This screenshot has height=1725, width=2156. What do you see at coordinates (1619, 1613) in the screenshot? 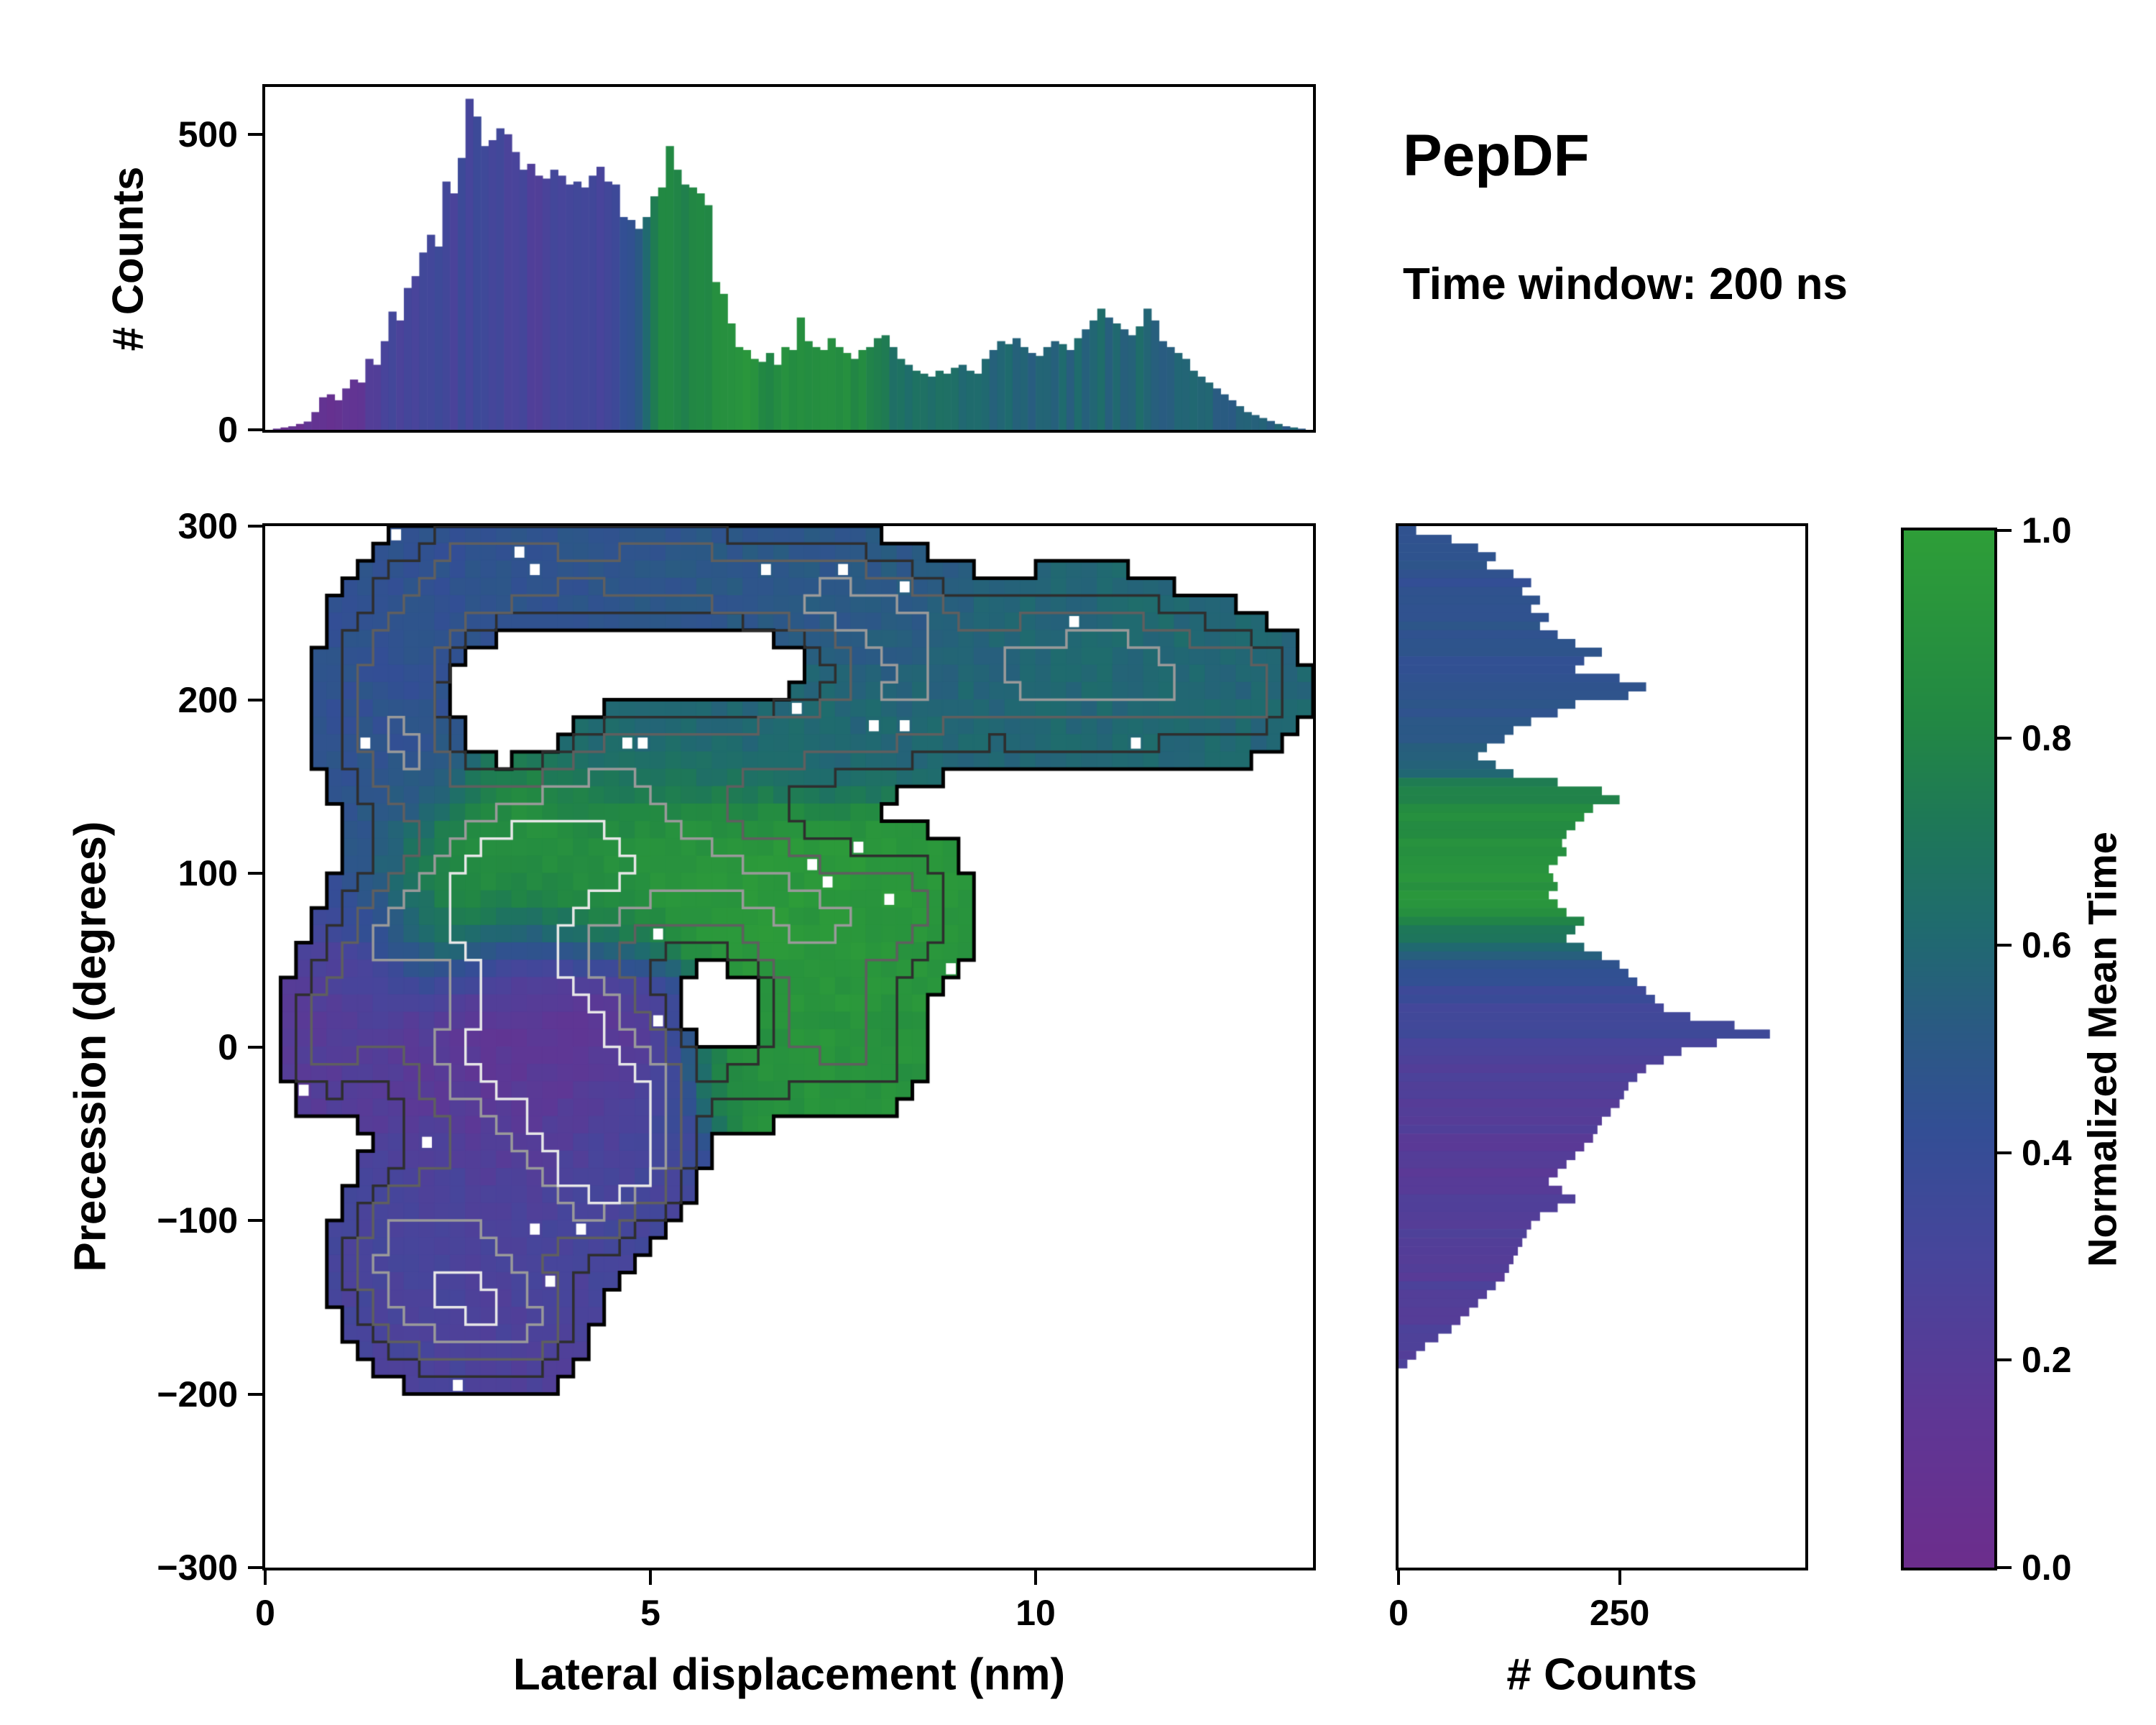
I see `tick-label: 250` at bounding box center [1619, 1613].